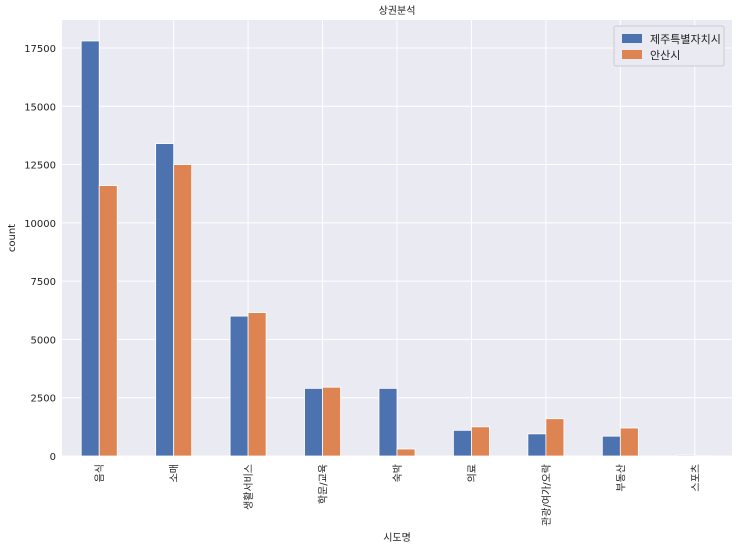 The width and height of the screenshot is (736, 550). Describe the element at coordinates (547, 495) in the screenshot. I see `x-tick-label: 관광/여가/오락` at that location.